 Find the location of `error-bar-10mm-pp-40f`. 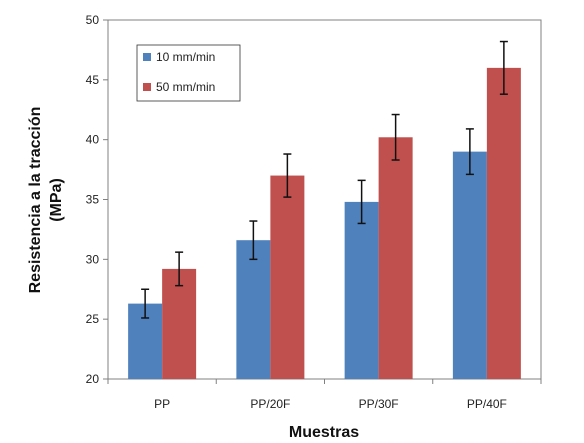

error-bar-10mm-pp-40f is located at coordinates (469, 152).